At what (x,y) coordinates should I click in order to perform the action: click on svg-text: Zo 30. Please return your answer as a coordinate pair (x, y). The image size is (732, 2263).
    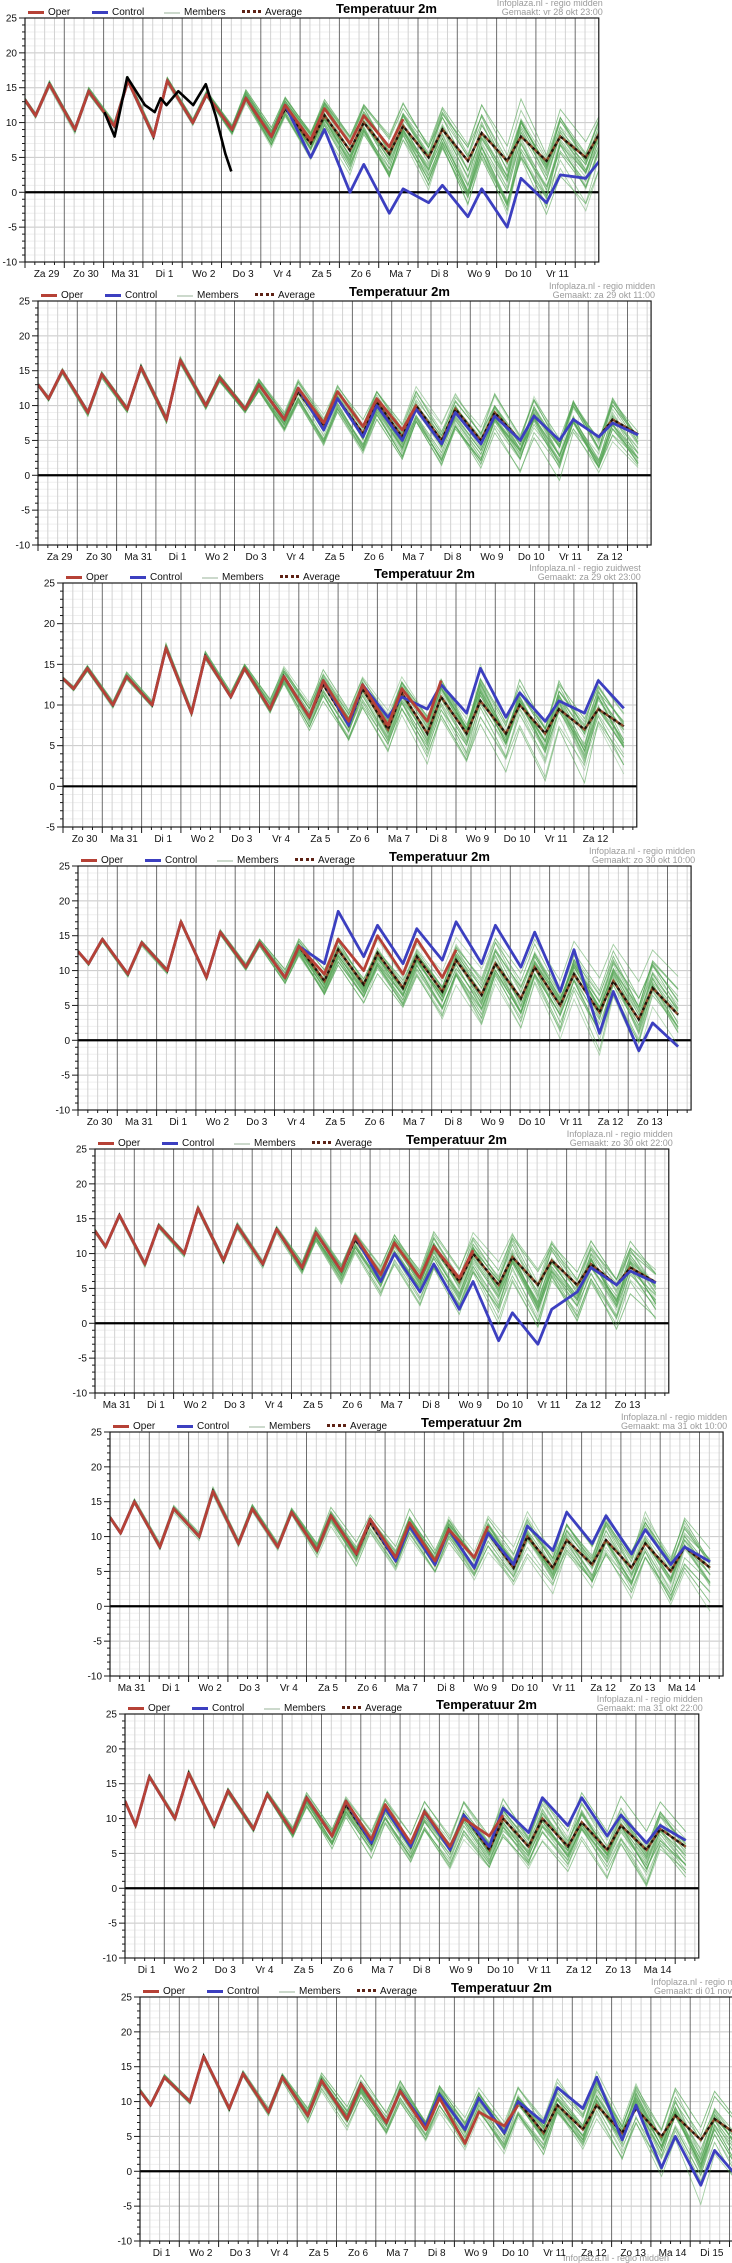
    Looking at the image, I should click on (100, 1122).